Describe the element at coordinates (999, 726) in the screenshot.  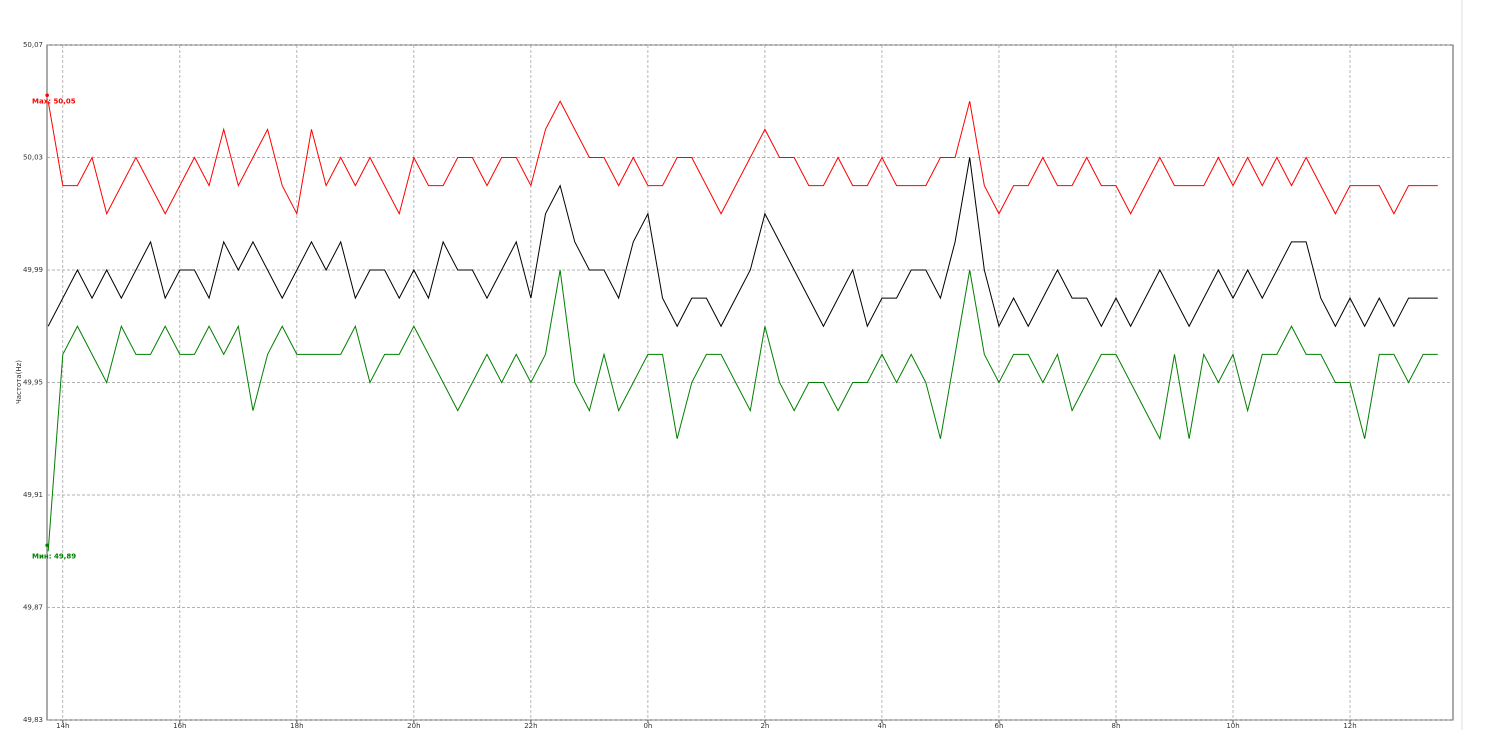
I see `x-tick-label: 6h` at that location.